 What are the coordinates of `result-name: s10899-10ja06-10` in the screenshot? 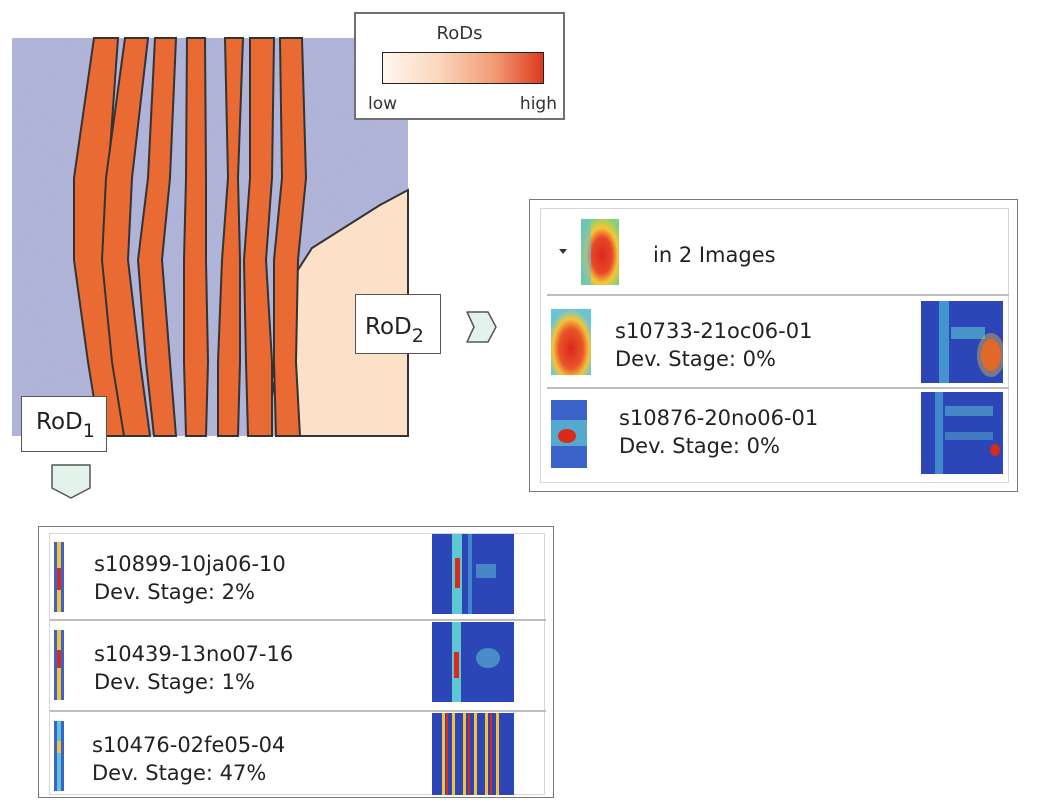 It's located at (190, 564).